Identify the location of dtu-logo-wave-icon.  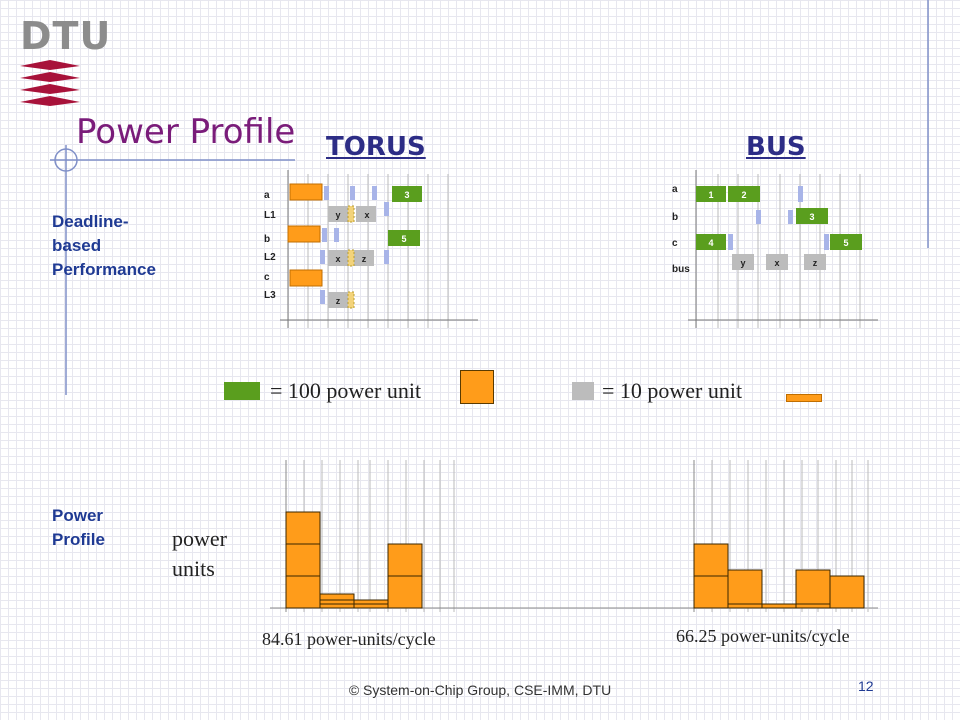
(50, 83).